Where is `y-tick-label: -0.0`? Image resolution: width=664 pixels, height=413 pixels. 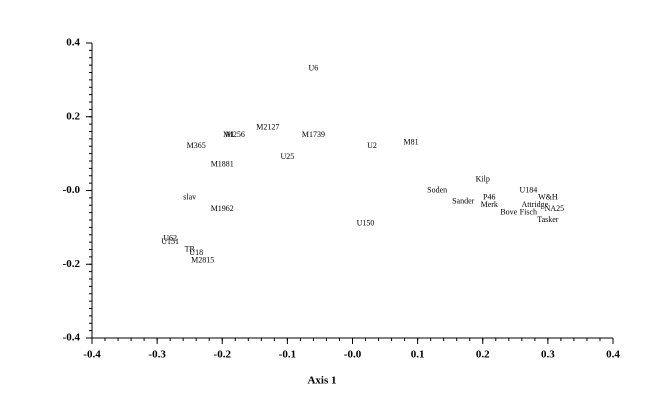
y-tick-label: -0.0 is located at coordinates (72, 190).